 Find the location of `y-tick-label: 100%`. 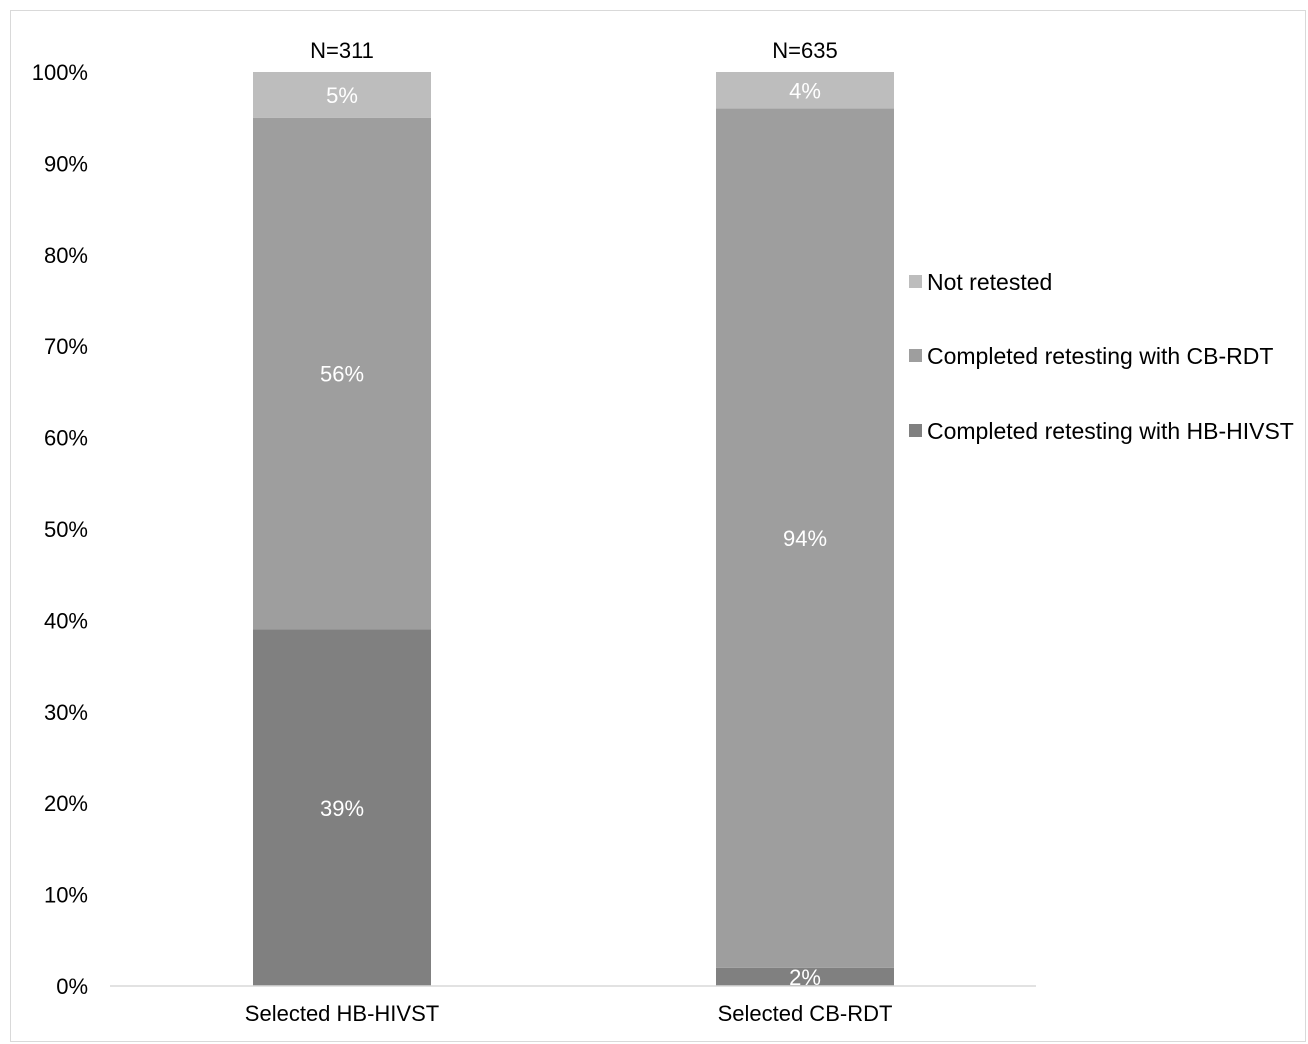

y-tick-label: 100% is located at coordinates (60, 72).